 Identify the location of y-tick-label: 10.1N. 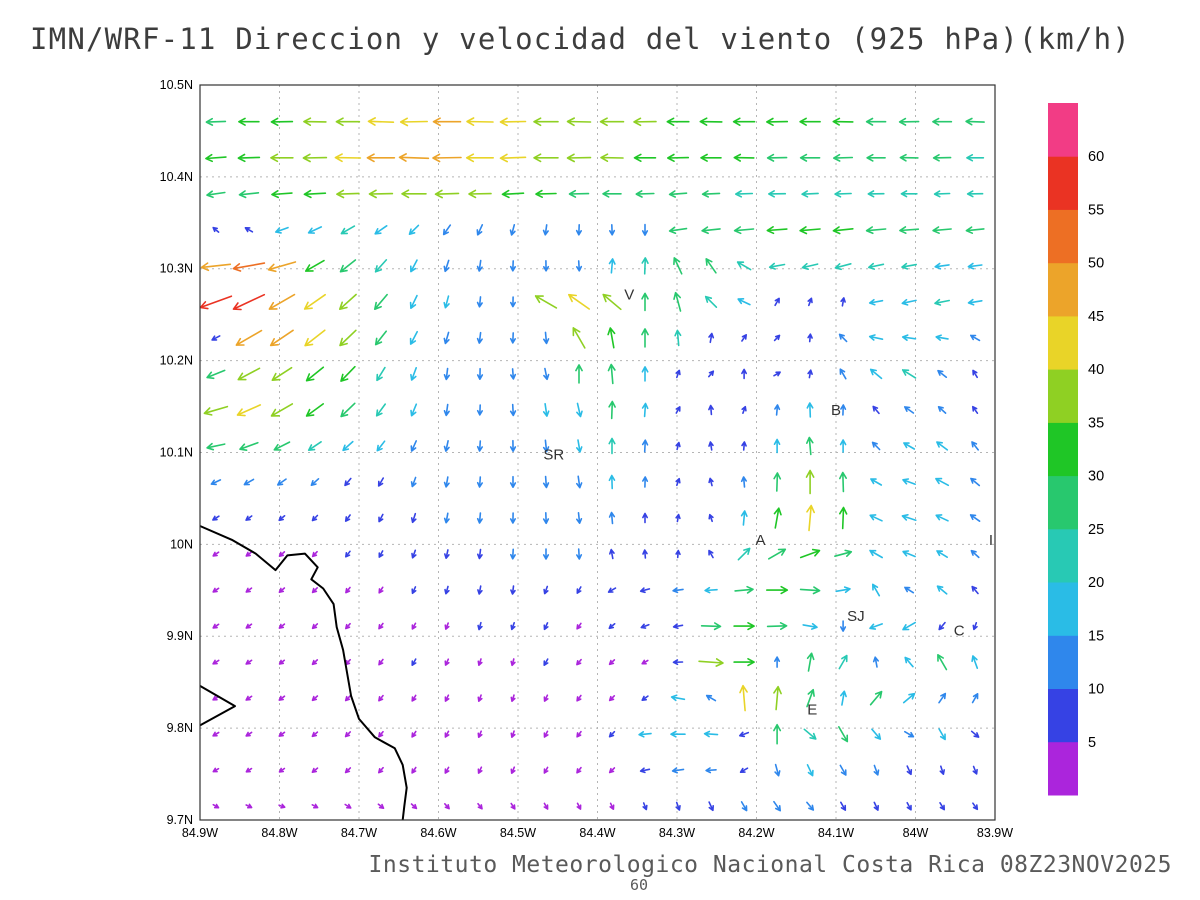
(176, 453).